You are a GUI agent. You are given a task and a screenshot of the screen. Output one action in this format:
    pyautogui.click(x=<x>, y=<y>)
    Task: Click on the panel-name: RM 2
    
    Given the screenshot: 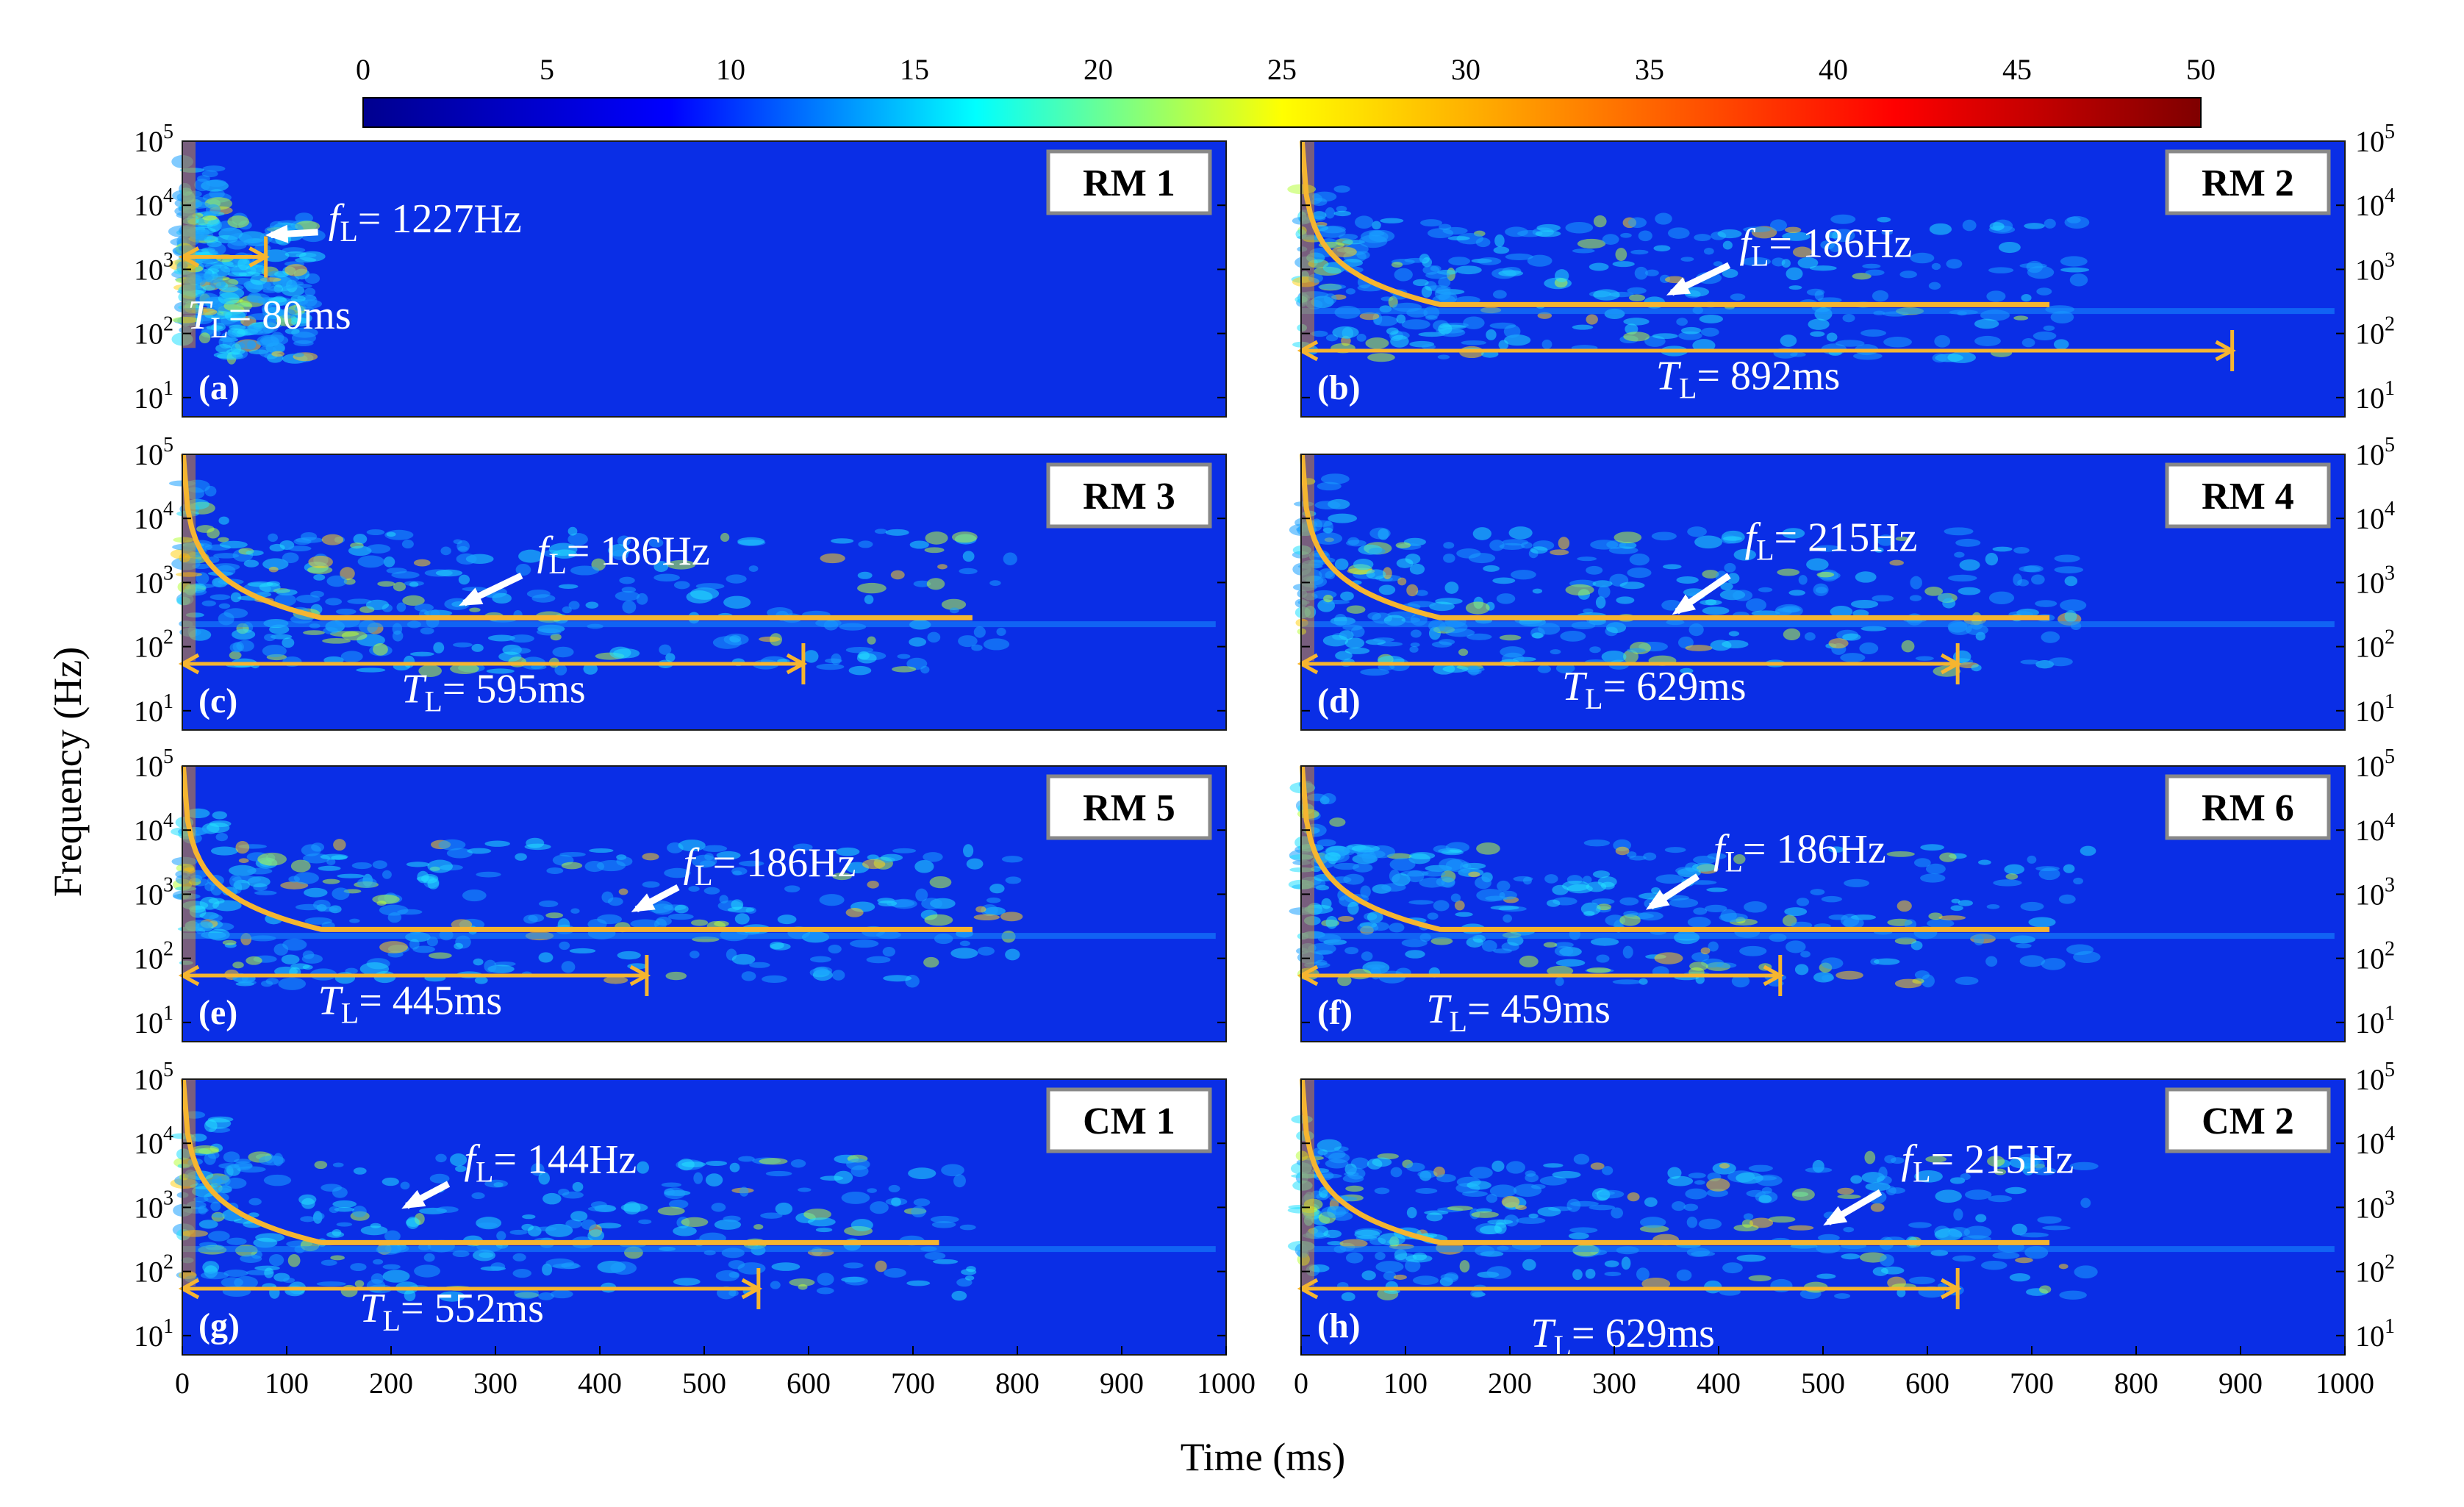 What is the action you would take?
    pyautogui.click(x=2248, y=183)
    